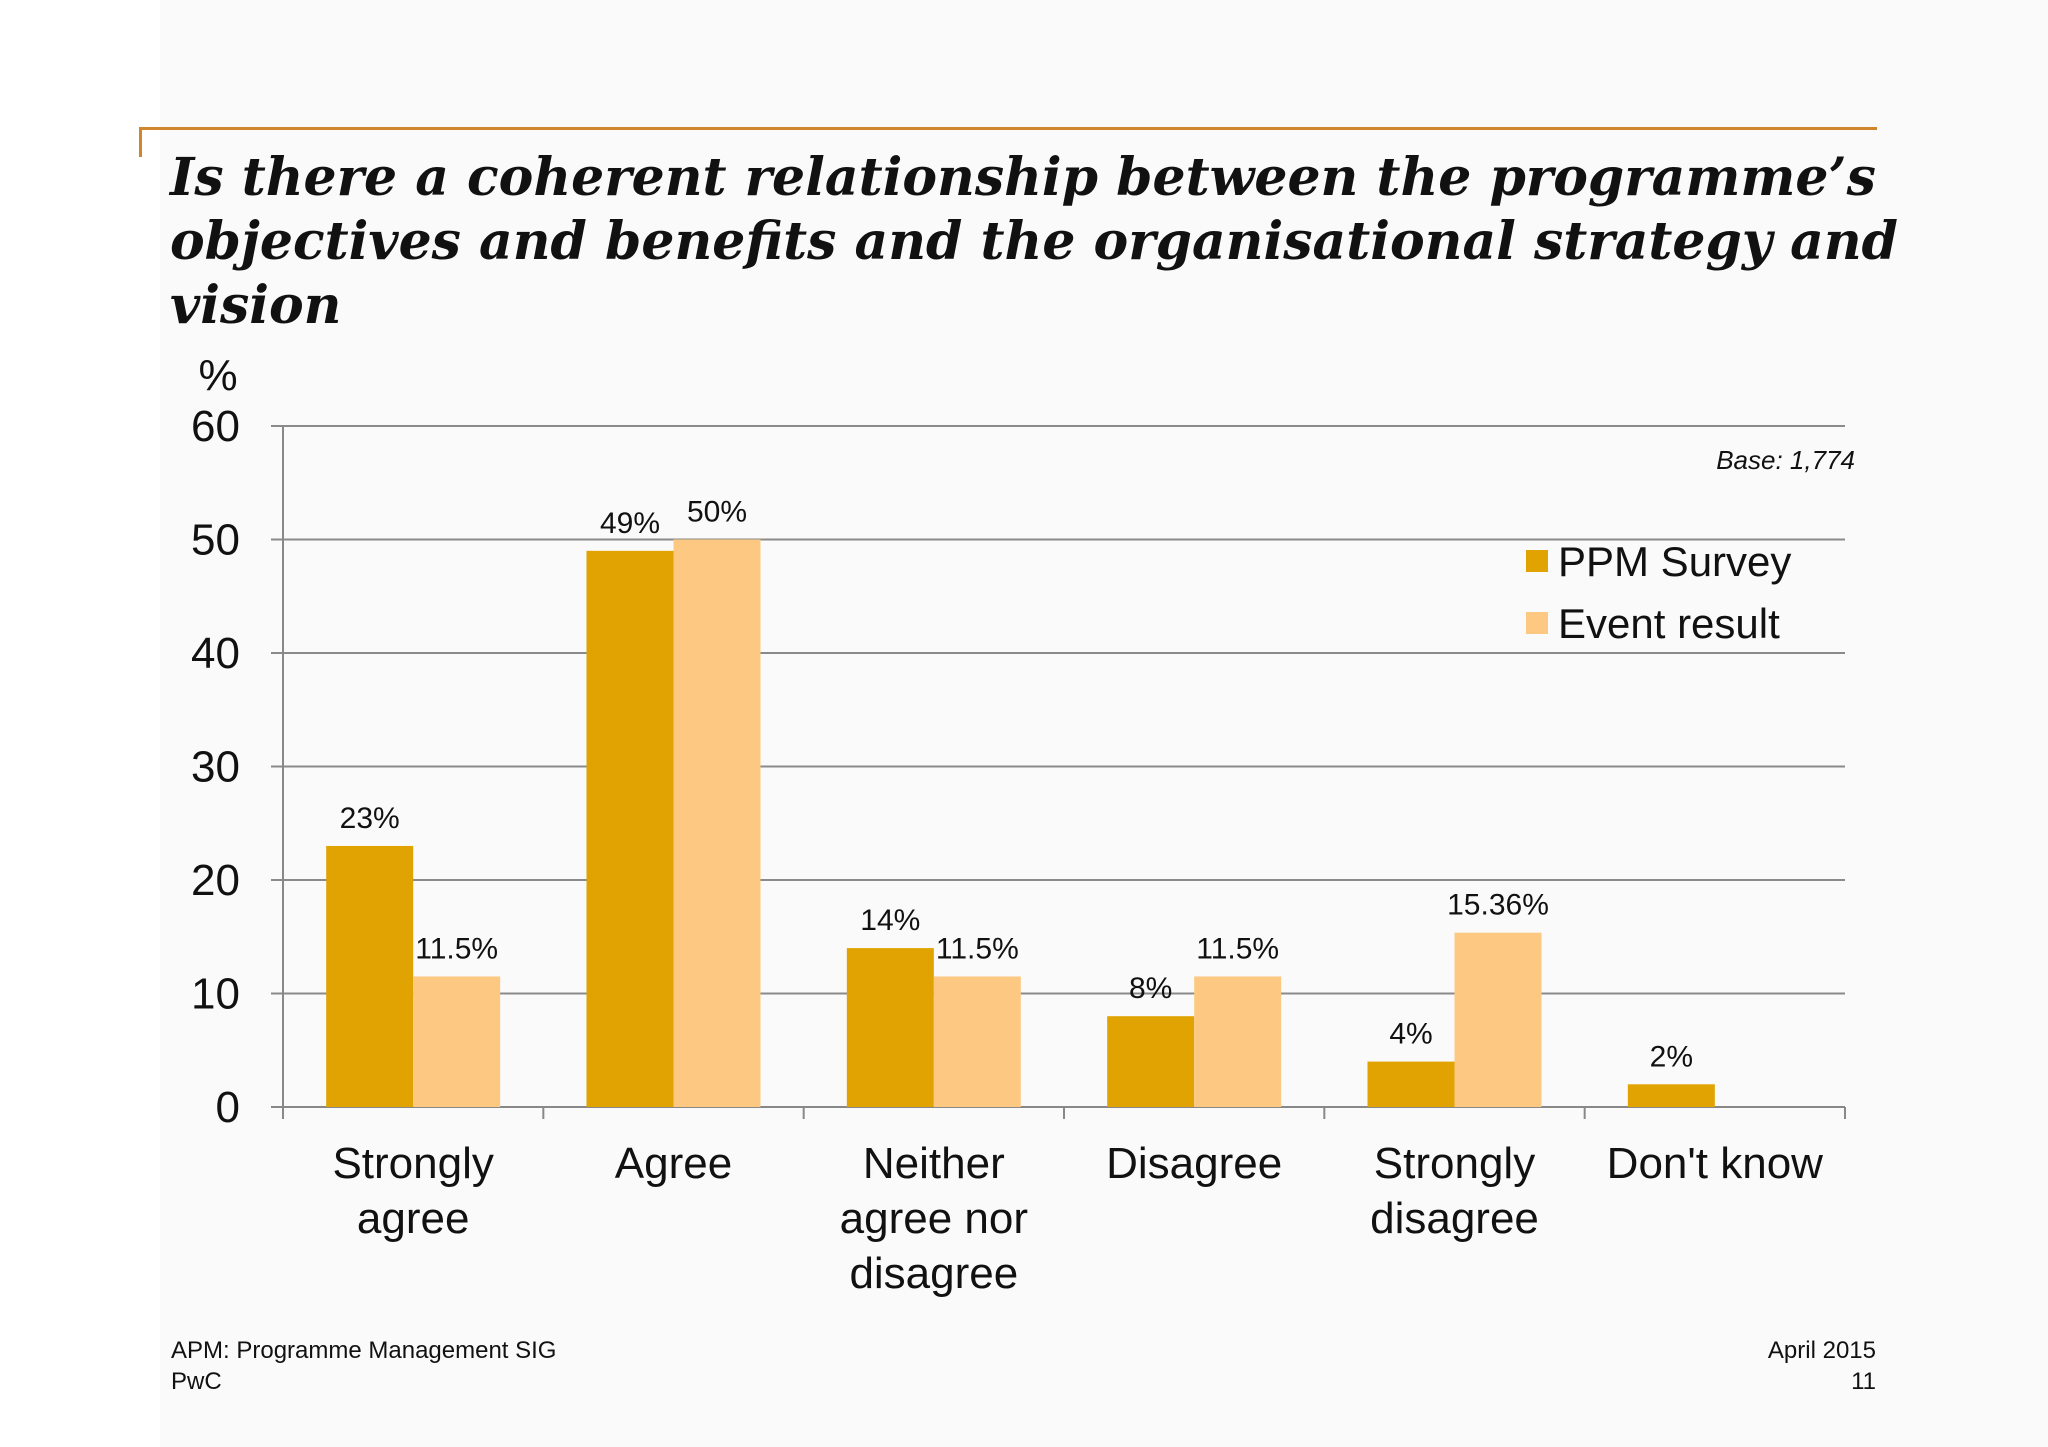 This screenshot has height=1447, width=2048. Describe the element at coordinates (1863, 1381) in the screenshot. I see `footer-page-number: 11` at that location.